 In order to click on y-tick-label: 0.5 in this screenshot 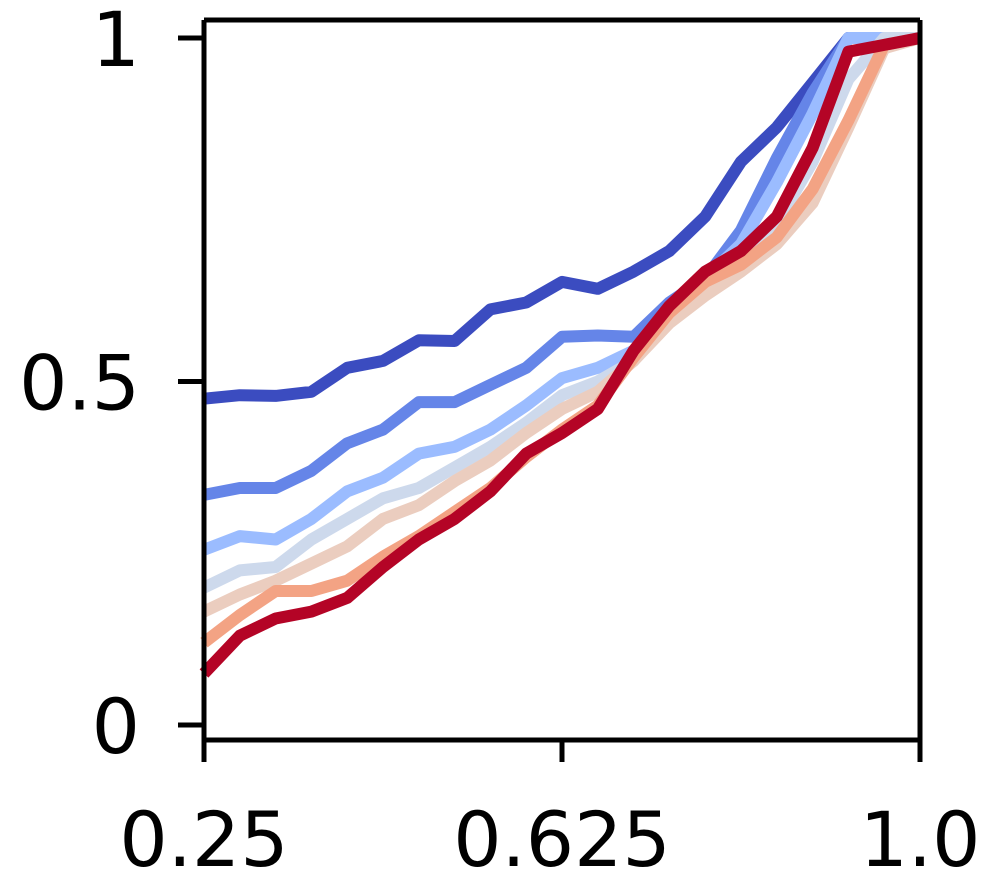, I will do `click(79, 383)`.